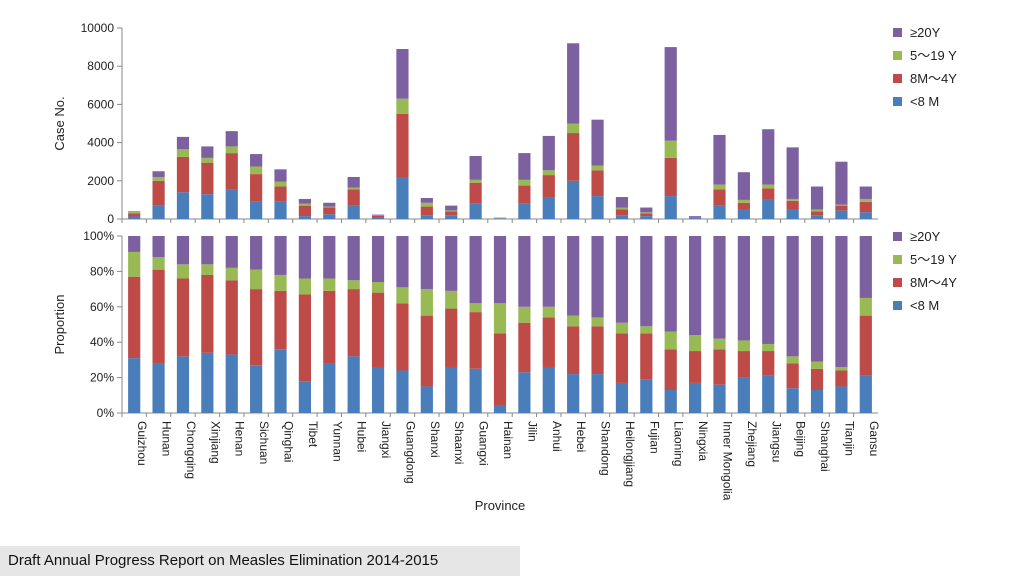 This screenshot has width=1024, height=576. Describe the element at coordinates (500, 409) in the screenshot. I see `bottom-bar-hainan-8-m` at that location.